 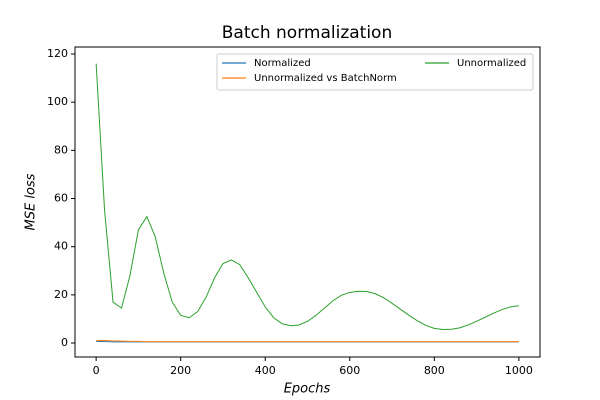 What do you see at coordinates (307, 389) in the screenshot?
I see `x-axis-label: Epochs` at bounding box center [307, 389].